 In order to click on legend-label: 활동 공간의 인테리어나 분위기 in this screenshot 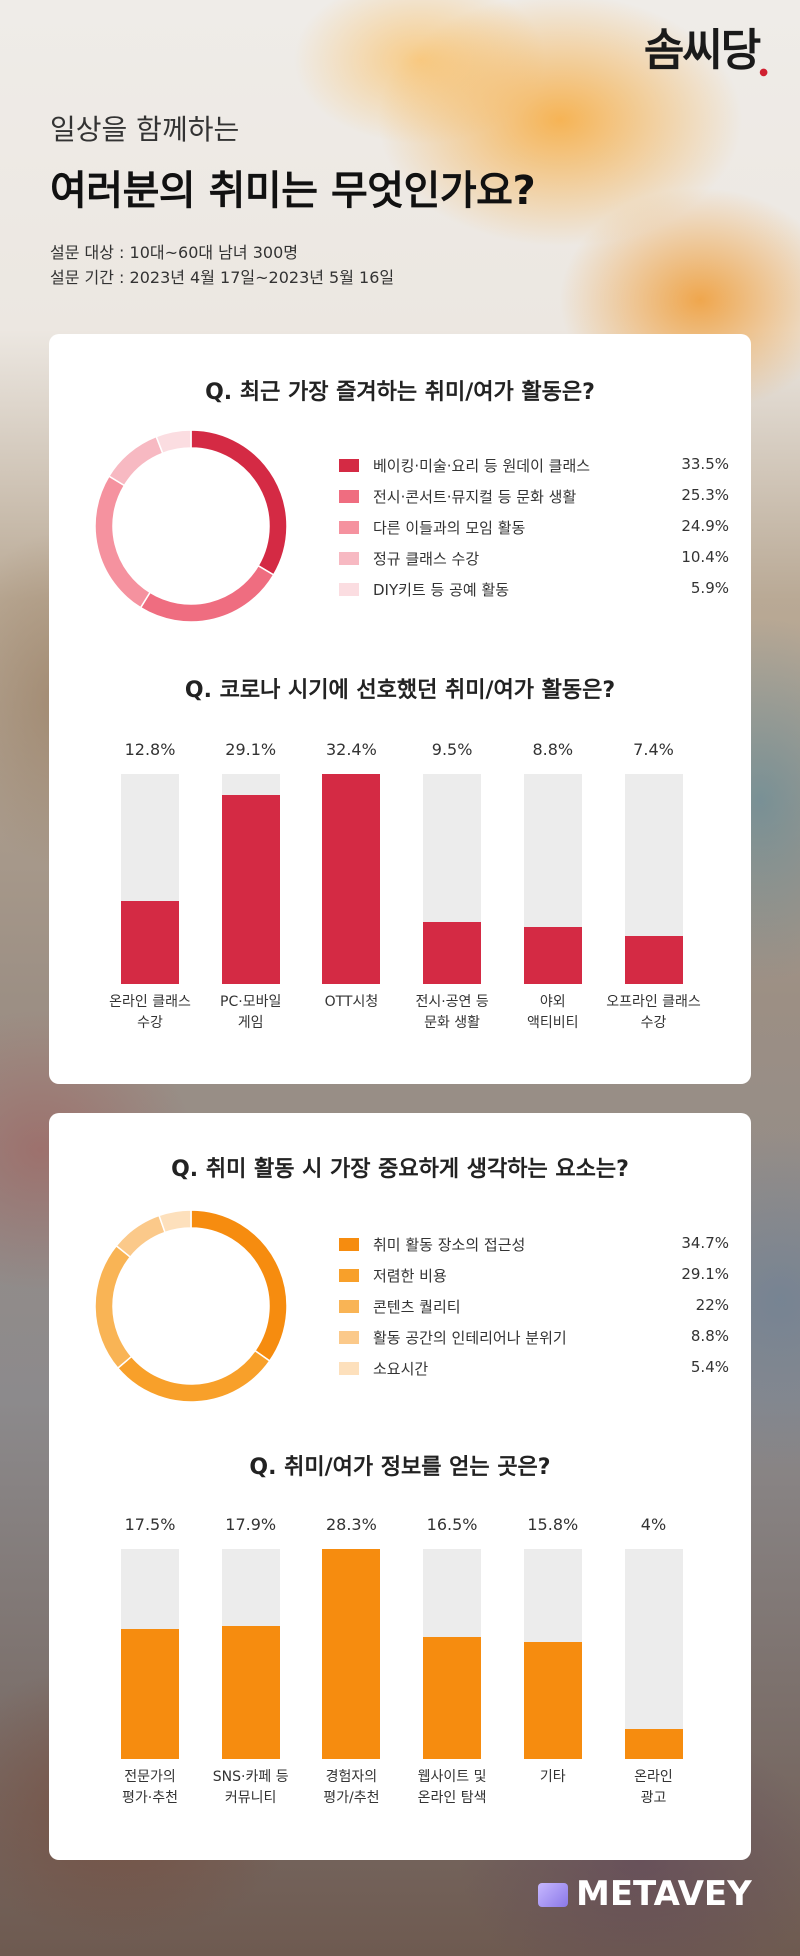, I will do `click(470, 1338)`.